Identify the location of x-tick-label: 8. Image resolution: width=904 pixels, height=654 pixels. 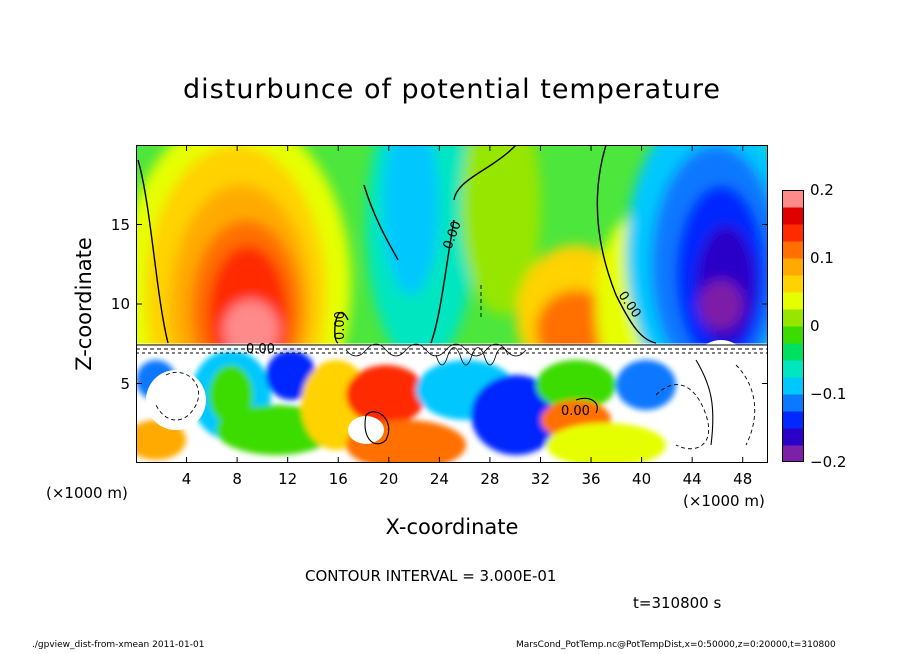
(237, 479).